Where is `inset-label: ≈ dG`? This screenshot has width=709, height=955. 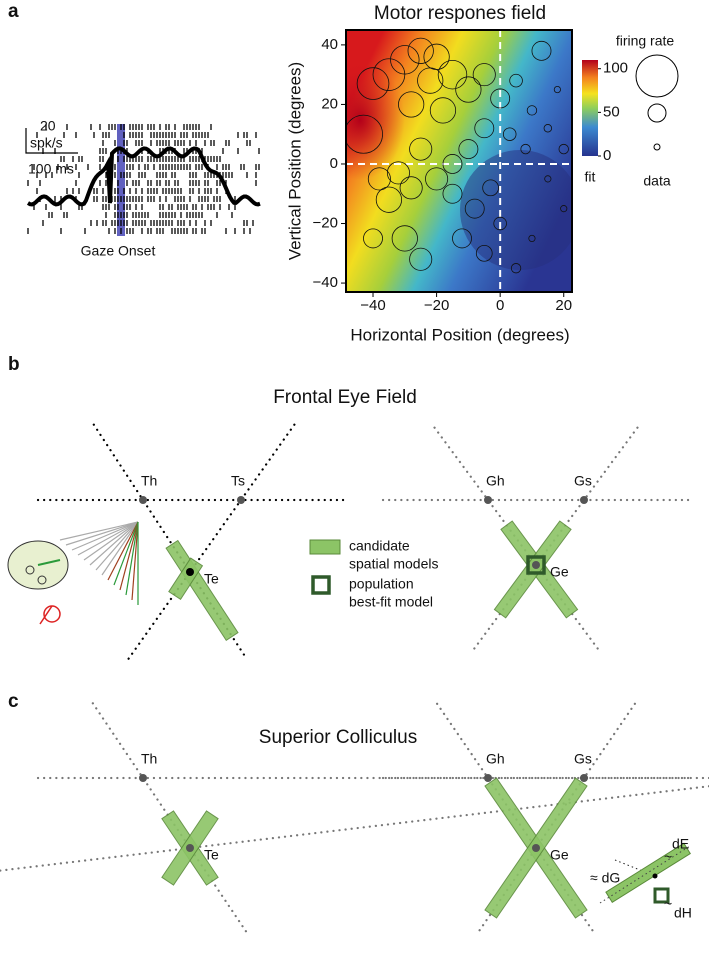 inset-label: ≈ dG is located at coordinates (605, 878).